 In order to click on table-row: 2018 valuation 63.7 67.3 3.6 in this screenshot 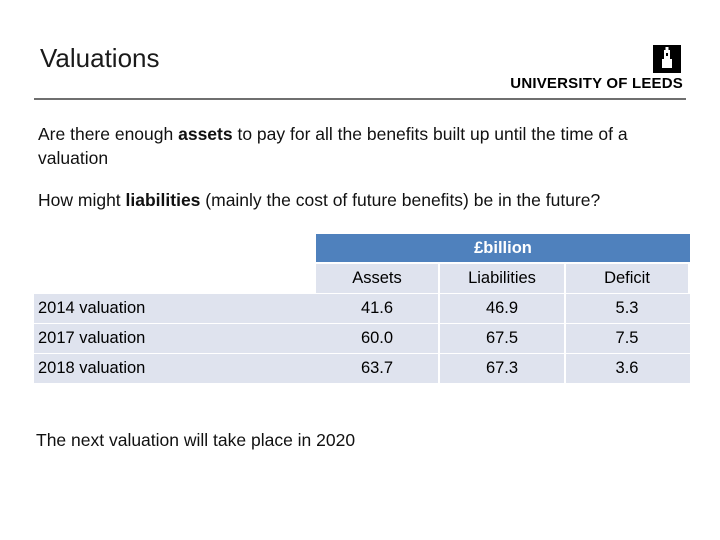, I will do `click(362, 368)`.